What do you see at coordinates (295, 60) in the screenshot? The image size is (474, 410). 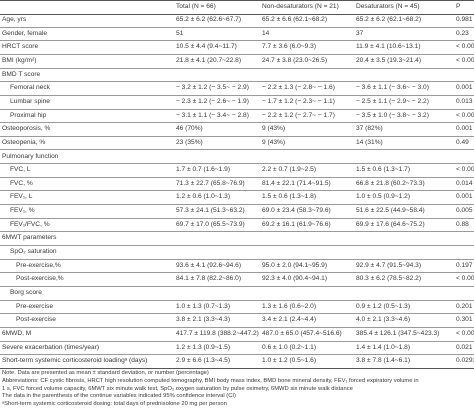 I see `cell-non-desaturators: 24.7 ± 3.8 (23.0~26.5)` at bounding box center [295, 60].